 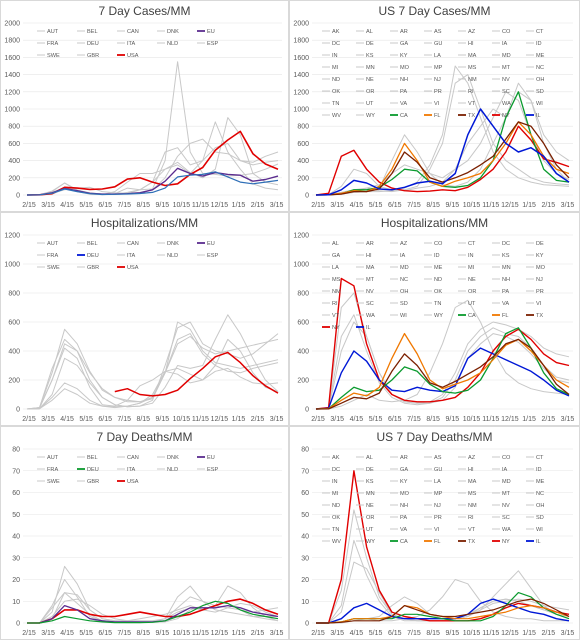 What do you see at coordinates (336, 280) in the screenshot?
I see `legend-label: MS` at bounding box center [336, 280].